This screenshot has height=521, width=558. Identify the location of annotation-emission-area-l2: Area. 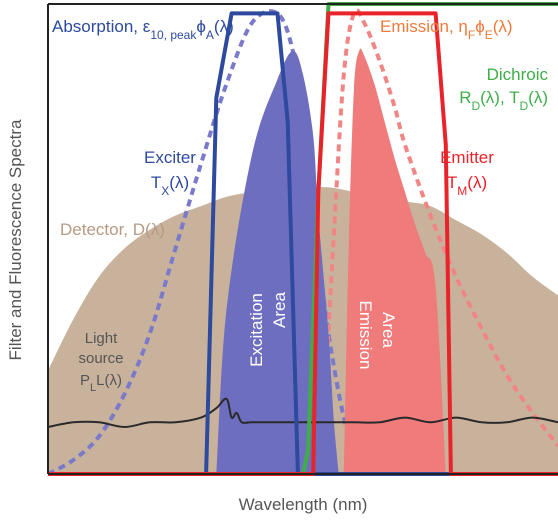
(388, 330).